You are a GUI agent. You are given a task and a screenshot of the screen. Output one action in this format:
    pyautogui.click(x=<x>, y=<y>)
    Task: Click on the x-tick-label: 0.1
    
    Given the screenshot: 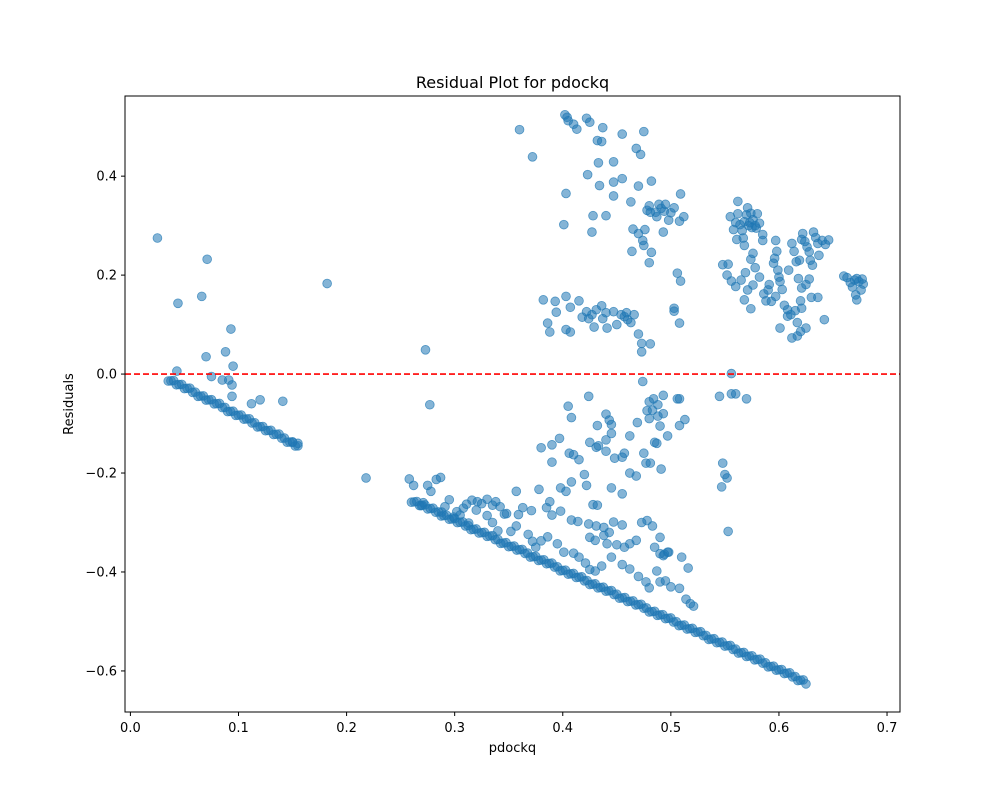 What is the action you would take?
    pyautogui.click(x=238, y=728)
    